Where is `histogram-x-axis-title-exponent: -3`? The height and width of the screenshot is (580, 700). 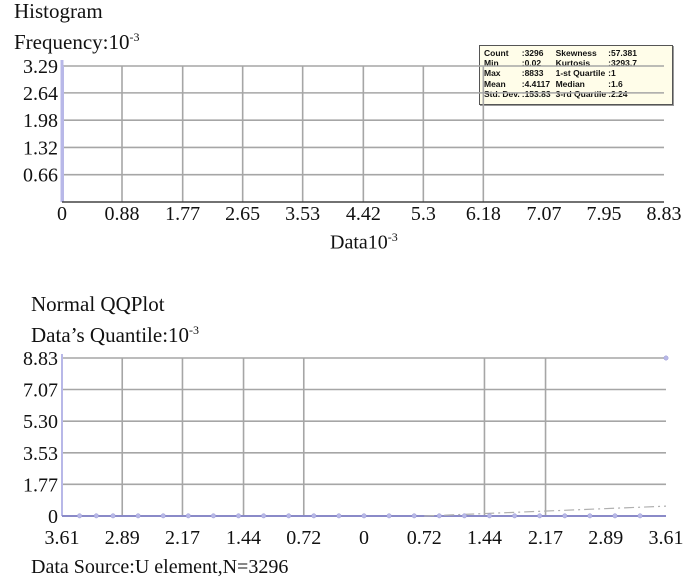
histogram-x-axis-title-exponent: -3 is located at coordinates (392, 237).